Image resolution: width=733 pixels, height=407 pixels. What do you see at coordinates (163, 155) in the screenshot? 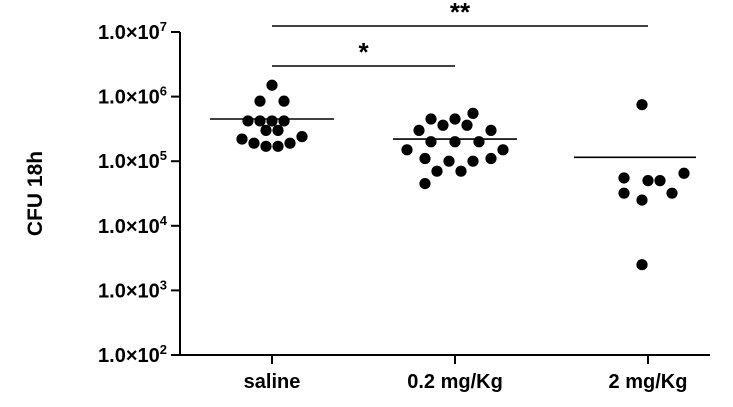
I see `y-tick-label-exponent: 5` at bounding box center [163, 155].